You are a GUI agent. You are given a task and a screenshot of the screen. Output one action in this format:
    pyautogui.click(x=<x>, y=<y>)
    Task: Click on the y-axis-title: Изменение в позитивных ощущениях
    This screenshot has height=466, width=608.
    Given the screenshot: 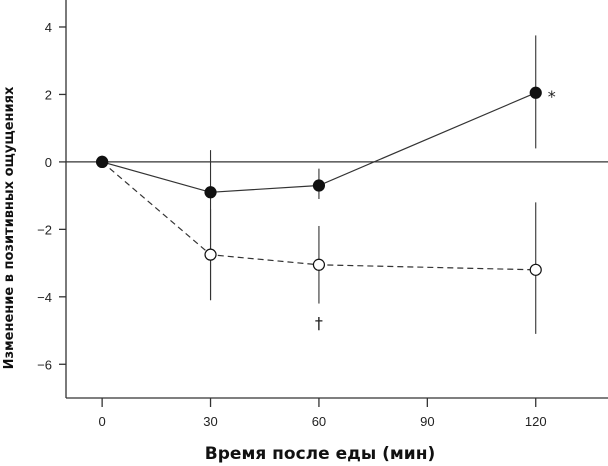 What is the action you would take?
    pyautogui.click(x=9, y=227)
    